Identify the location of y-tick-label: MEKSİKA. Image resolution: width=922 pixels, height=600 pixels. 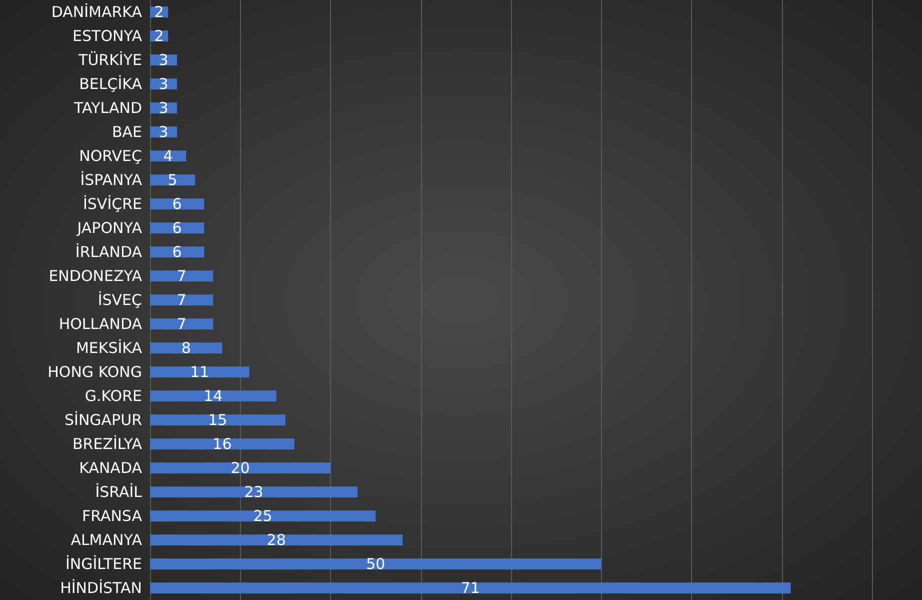
(109, 348).